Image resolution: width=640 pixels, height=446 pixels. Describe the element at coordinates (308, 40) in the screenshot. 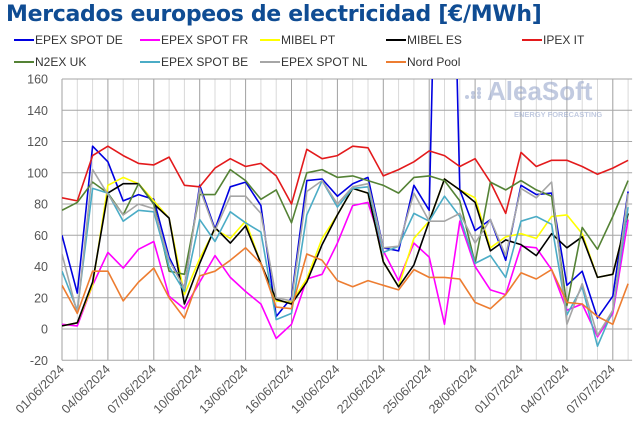

I see `legend-label: MIBEL PT` at that location.